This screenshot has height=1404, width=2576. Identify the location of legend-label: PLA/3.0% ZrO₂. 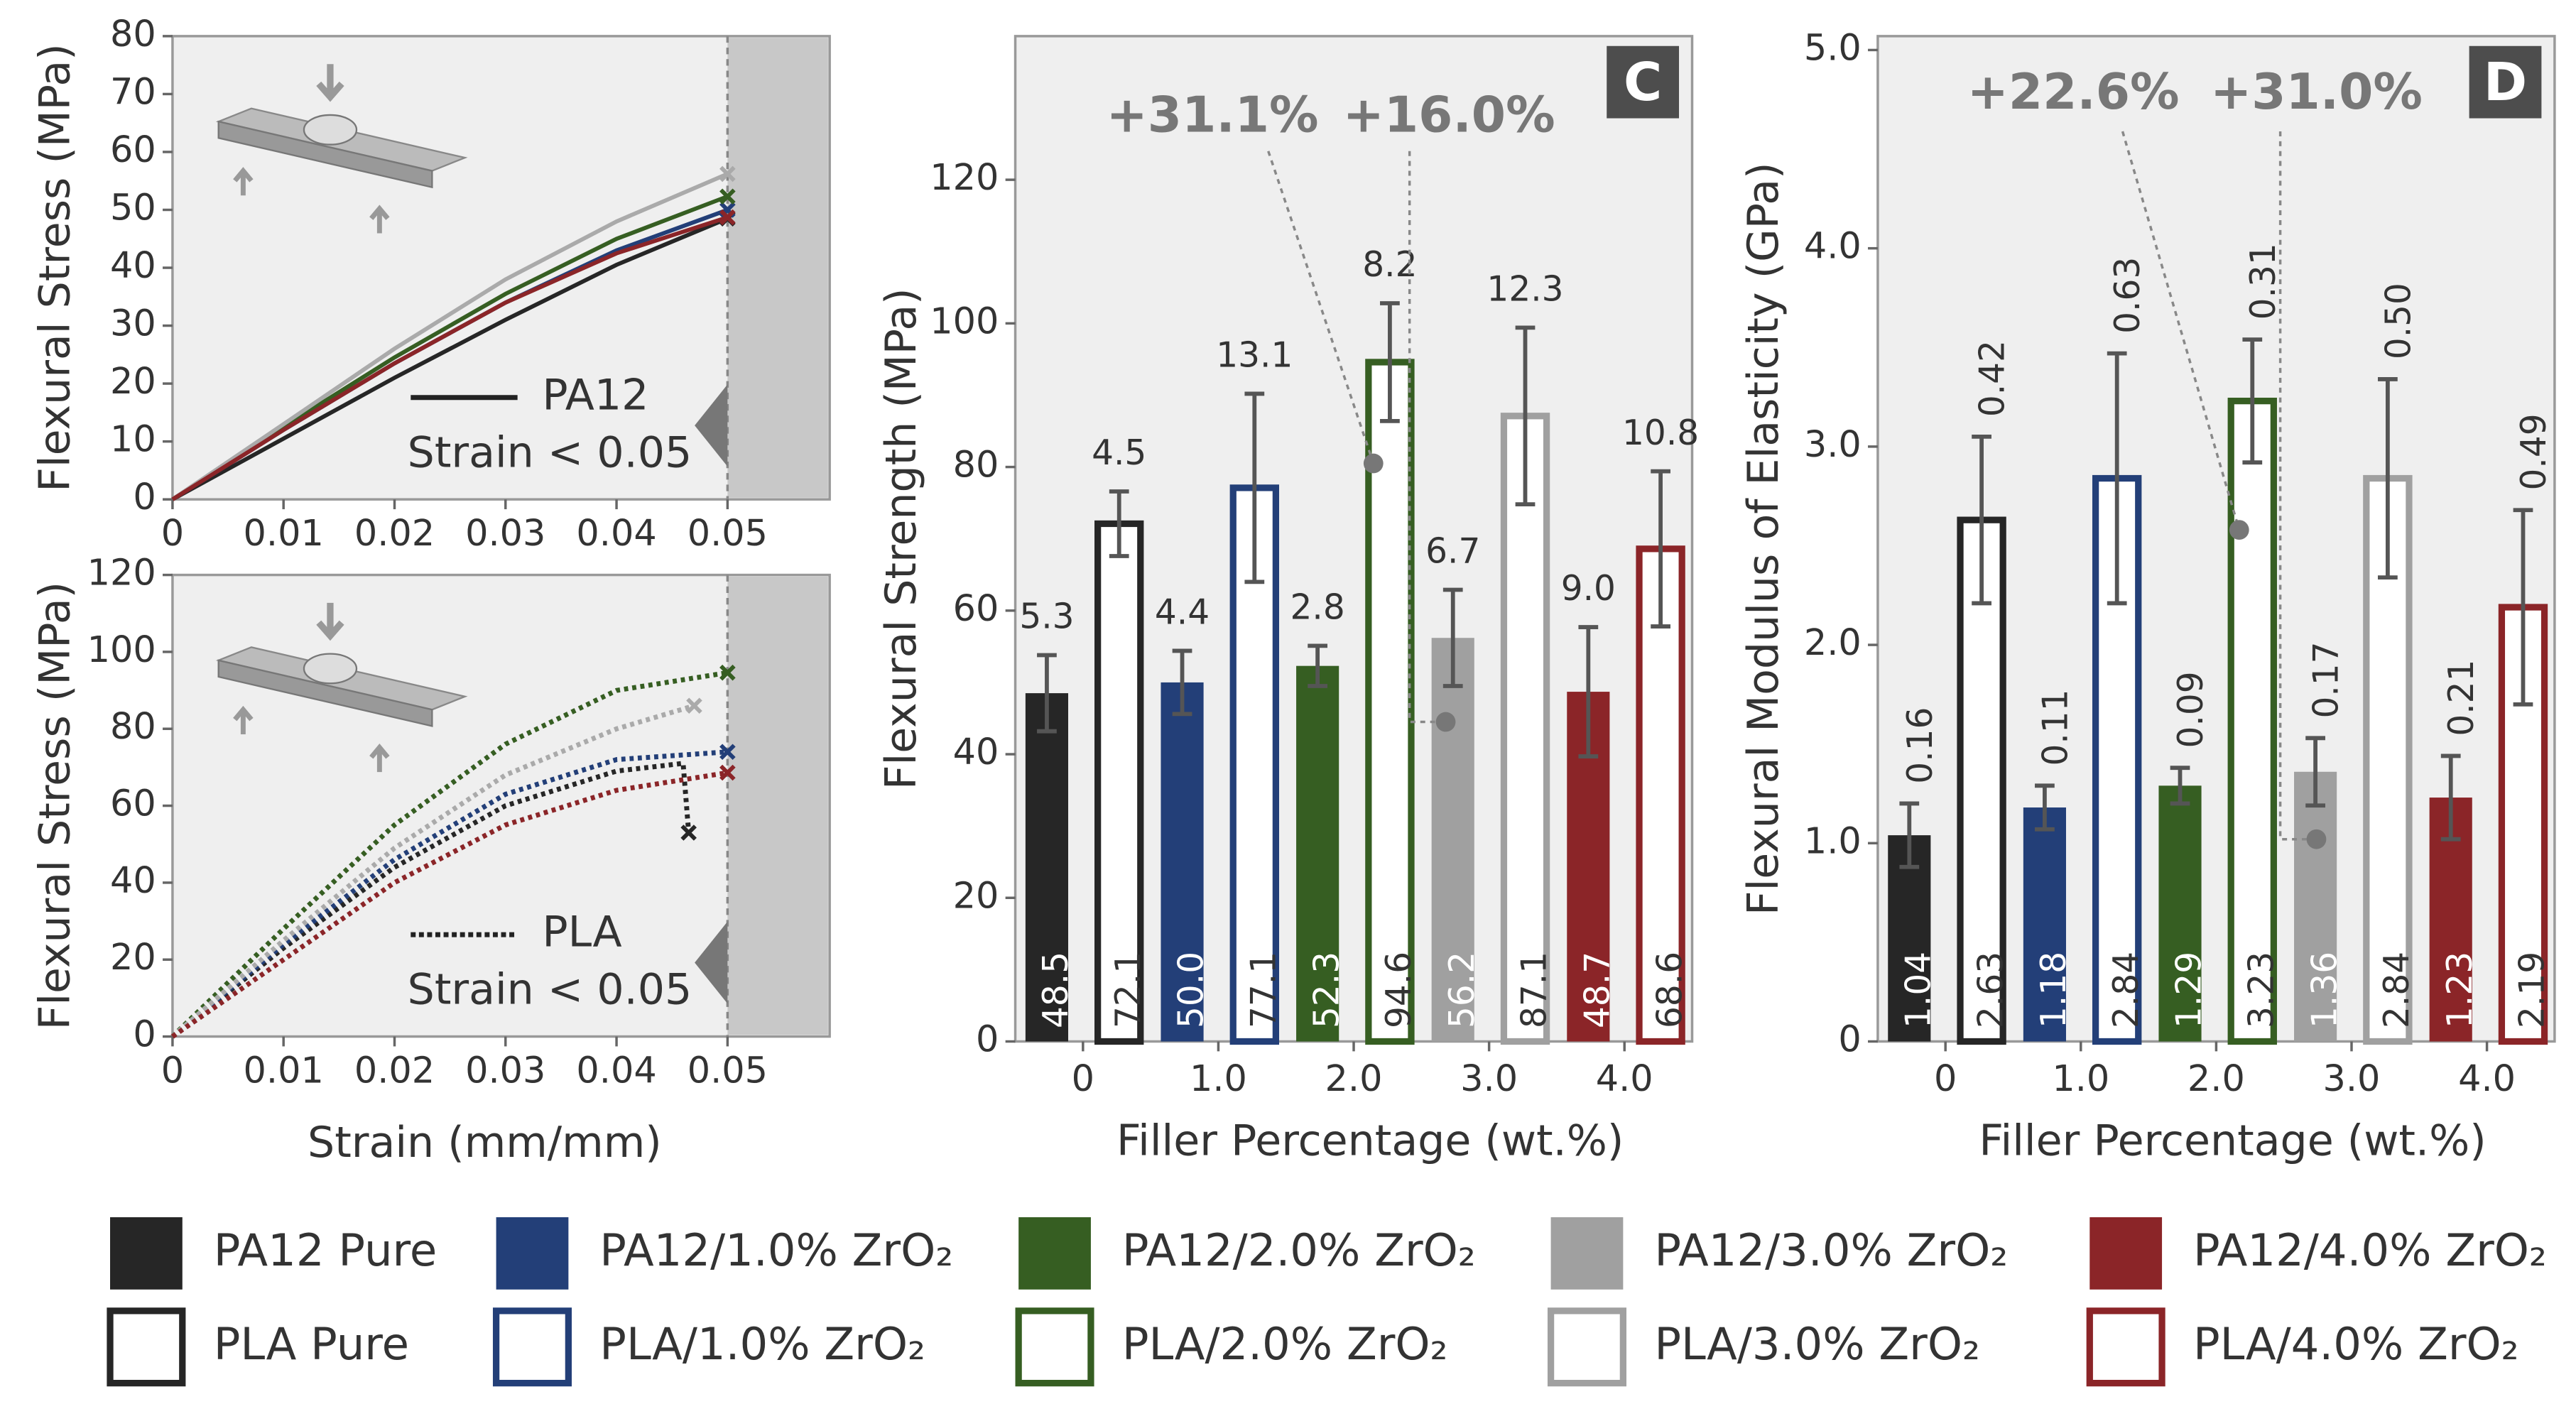
(1817, 1344).